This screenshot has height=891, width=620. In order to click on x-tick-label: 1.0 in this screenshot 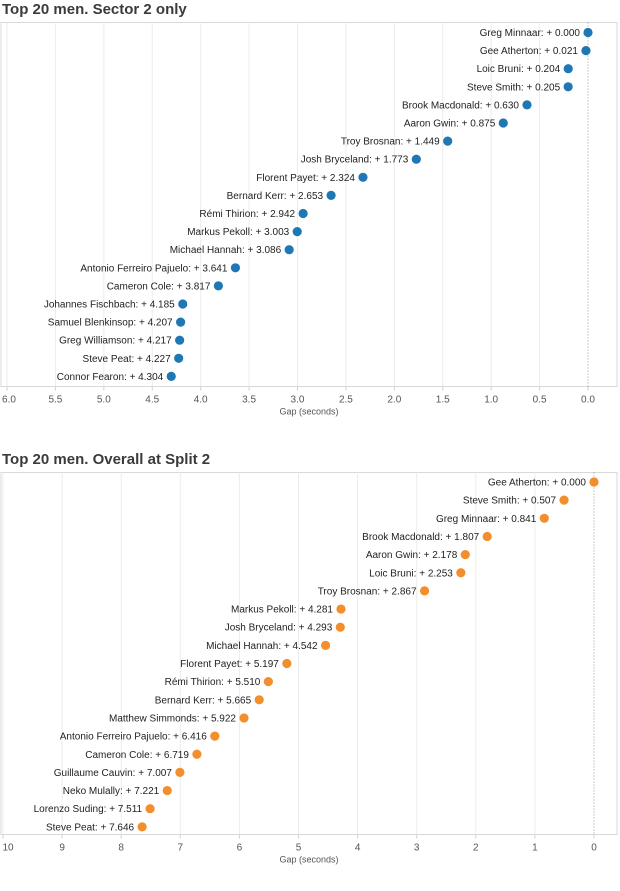, I will do `click(491, 400)`.